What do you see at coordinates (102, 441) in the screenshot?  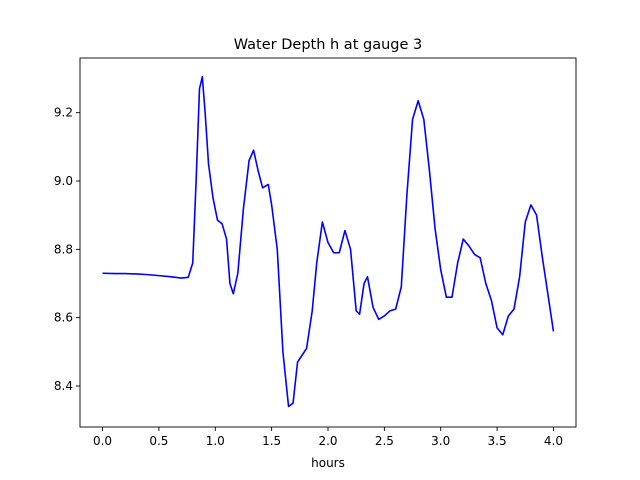 I see `x-tick-label: 0.0` at bounding box center [102, 441].